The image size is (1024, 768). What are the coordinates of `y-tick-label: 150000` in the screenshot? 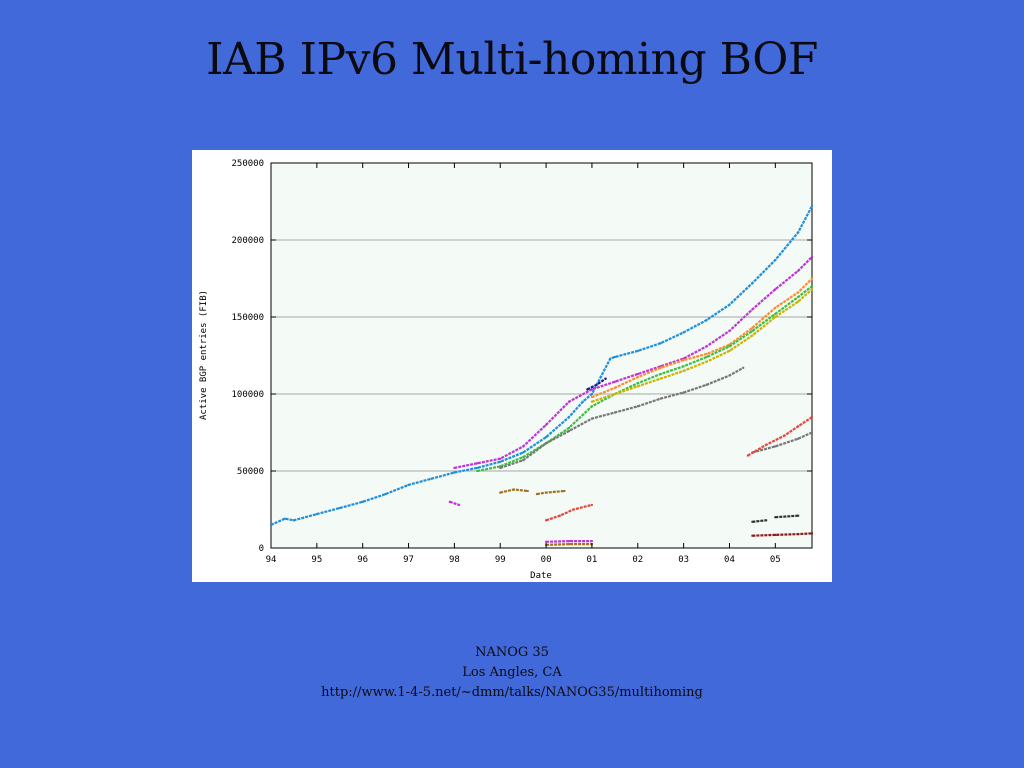 It's located at (247, 318).